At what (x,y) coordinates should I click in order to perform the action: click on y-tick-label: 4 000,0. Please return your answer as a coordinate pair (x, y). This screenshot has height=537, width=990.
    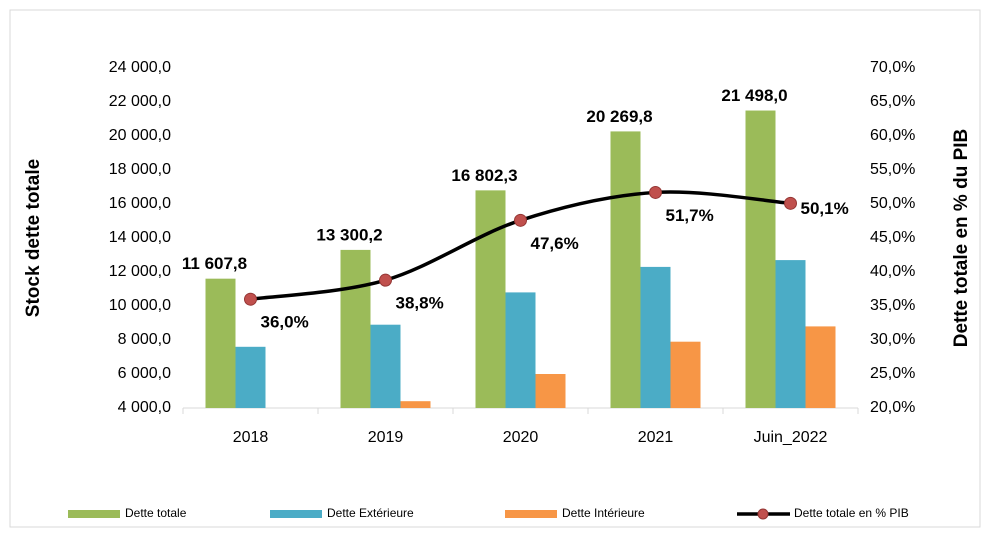
    Looking at the image, I should click on (144, 407).